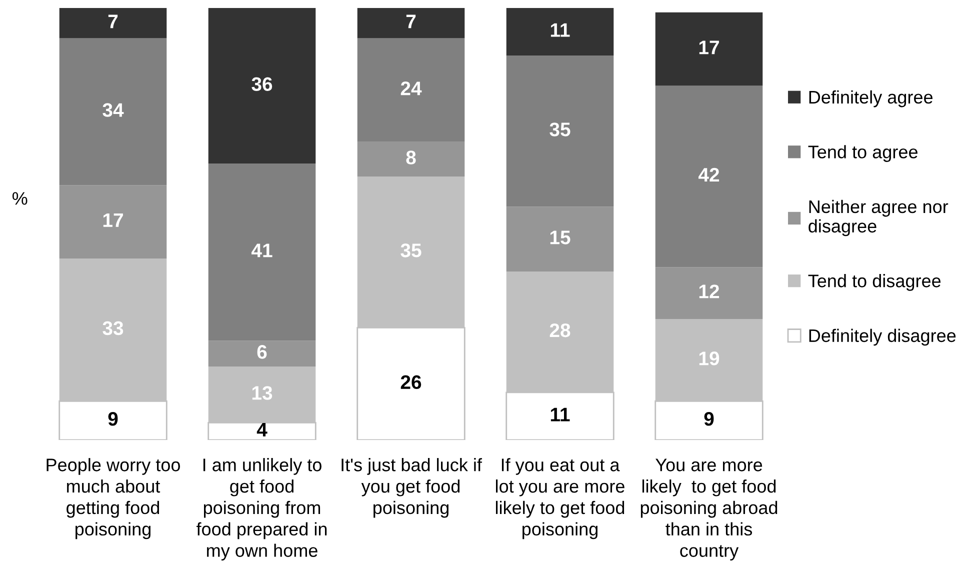  Describe the element at coordinates (20, 198) in the screenshot. I see `y-axis-title: %` at that location.